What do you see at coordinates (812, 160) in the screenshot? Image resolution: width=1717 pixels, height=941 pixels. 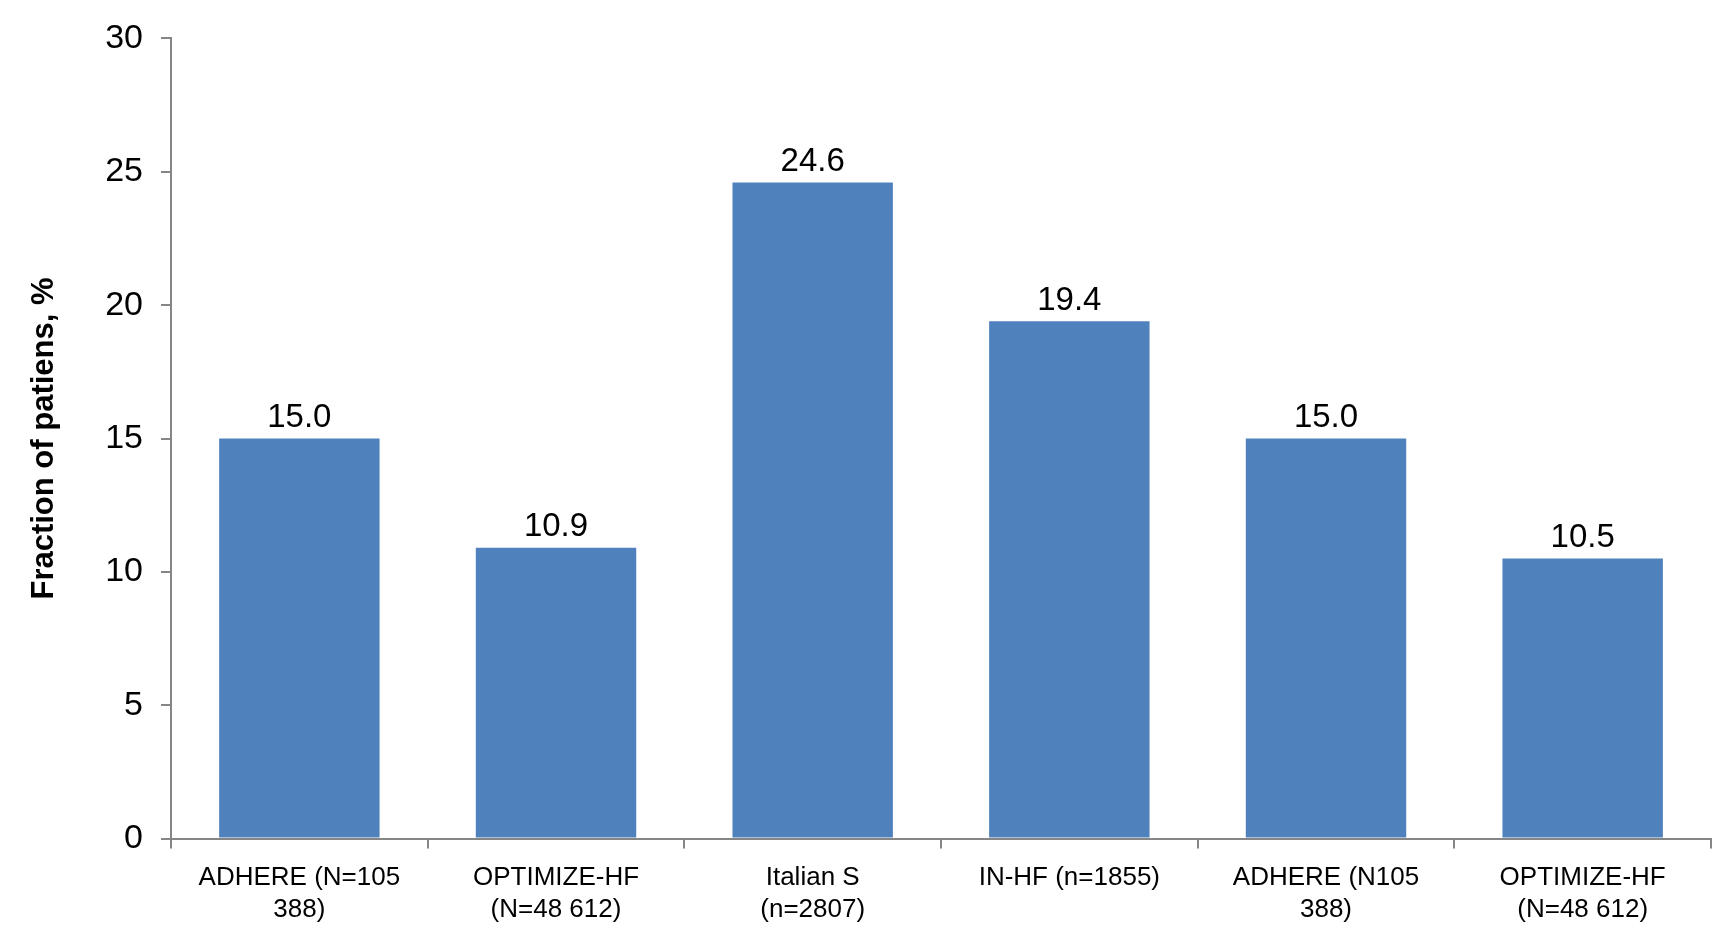 I see `data-label: 24.6` at bounding box center [812, 160].